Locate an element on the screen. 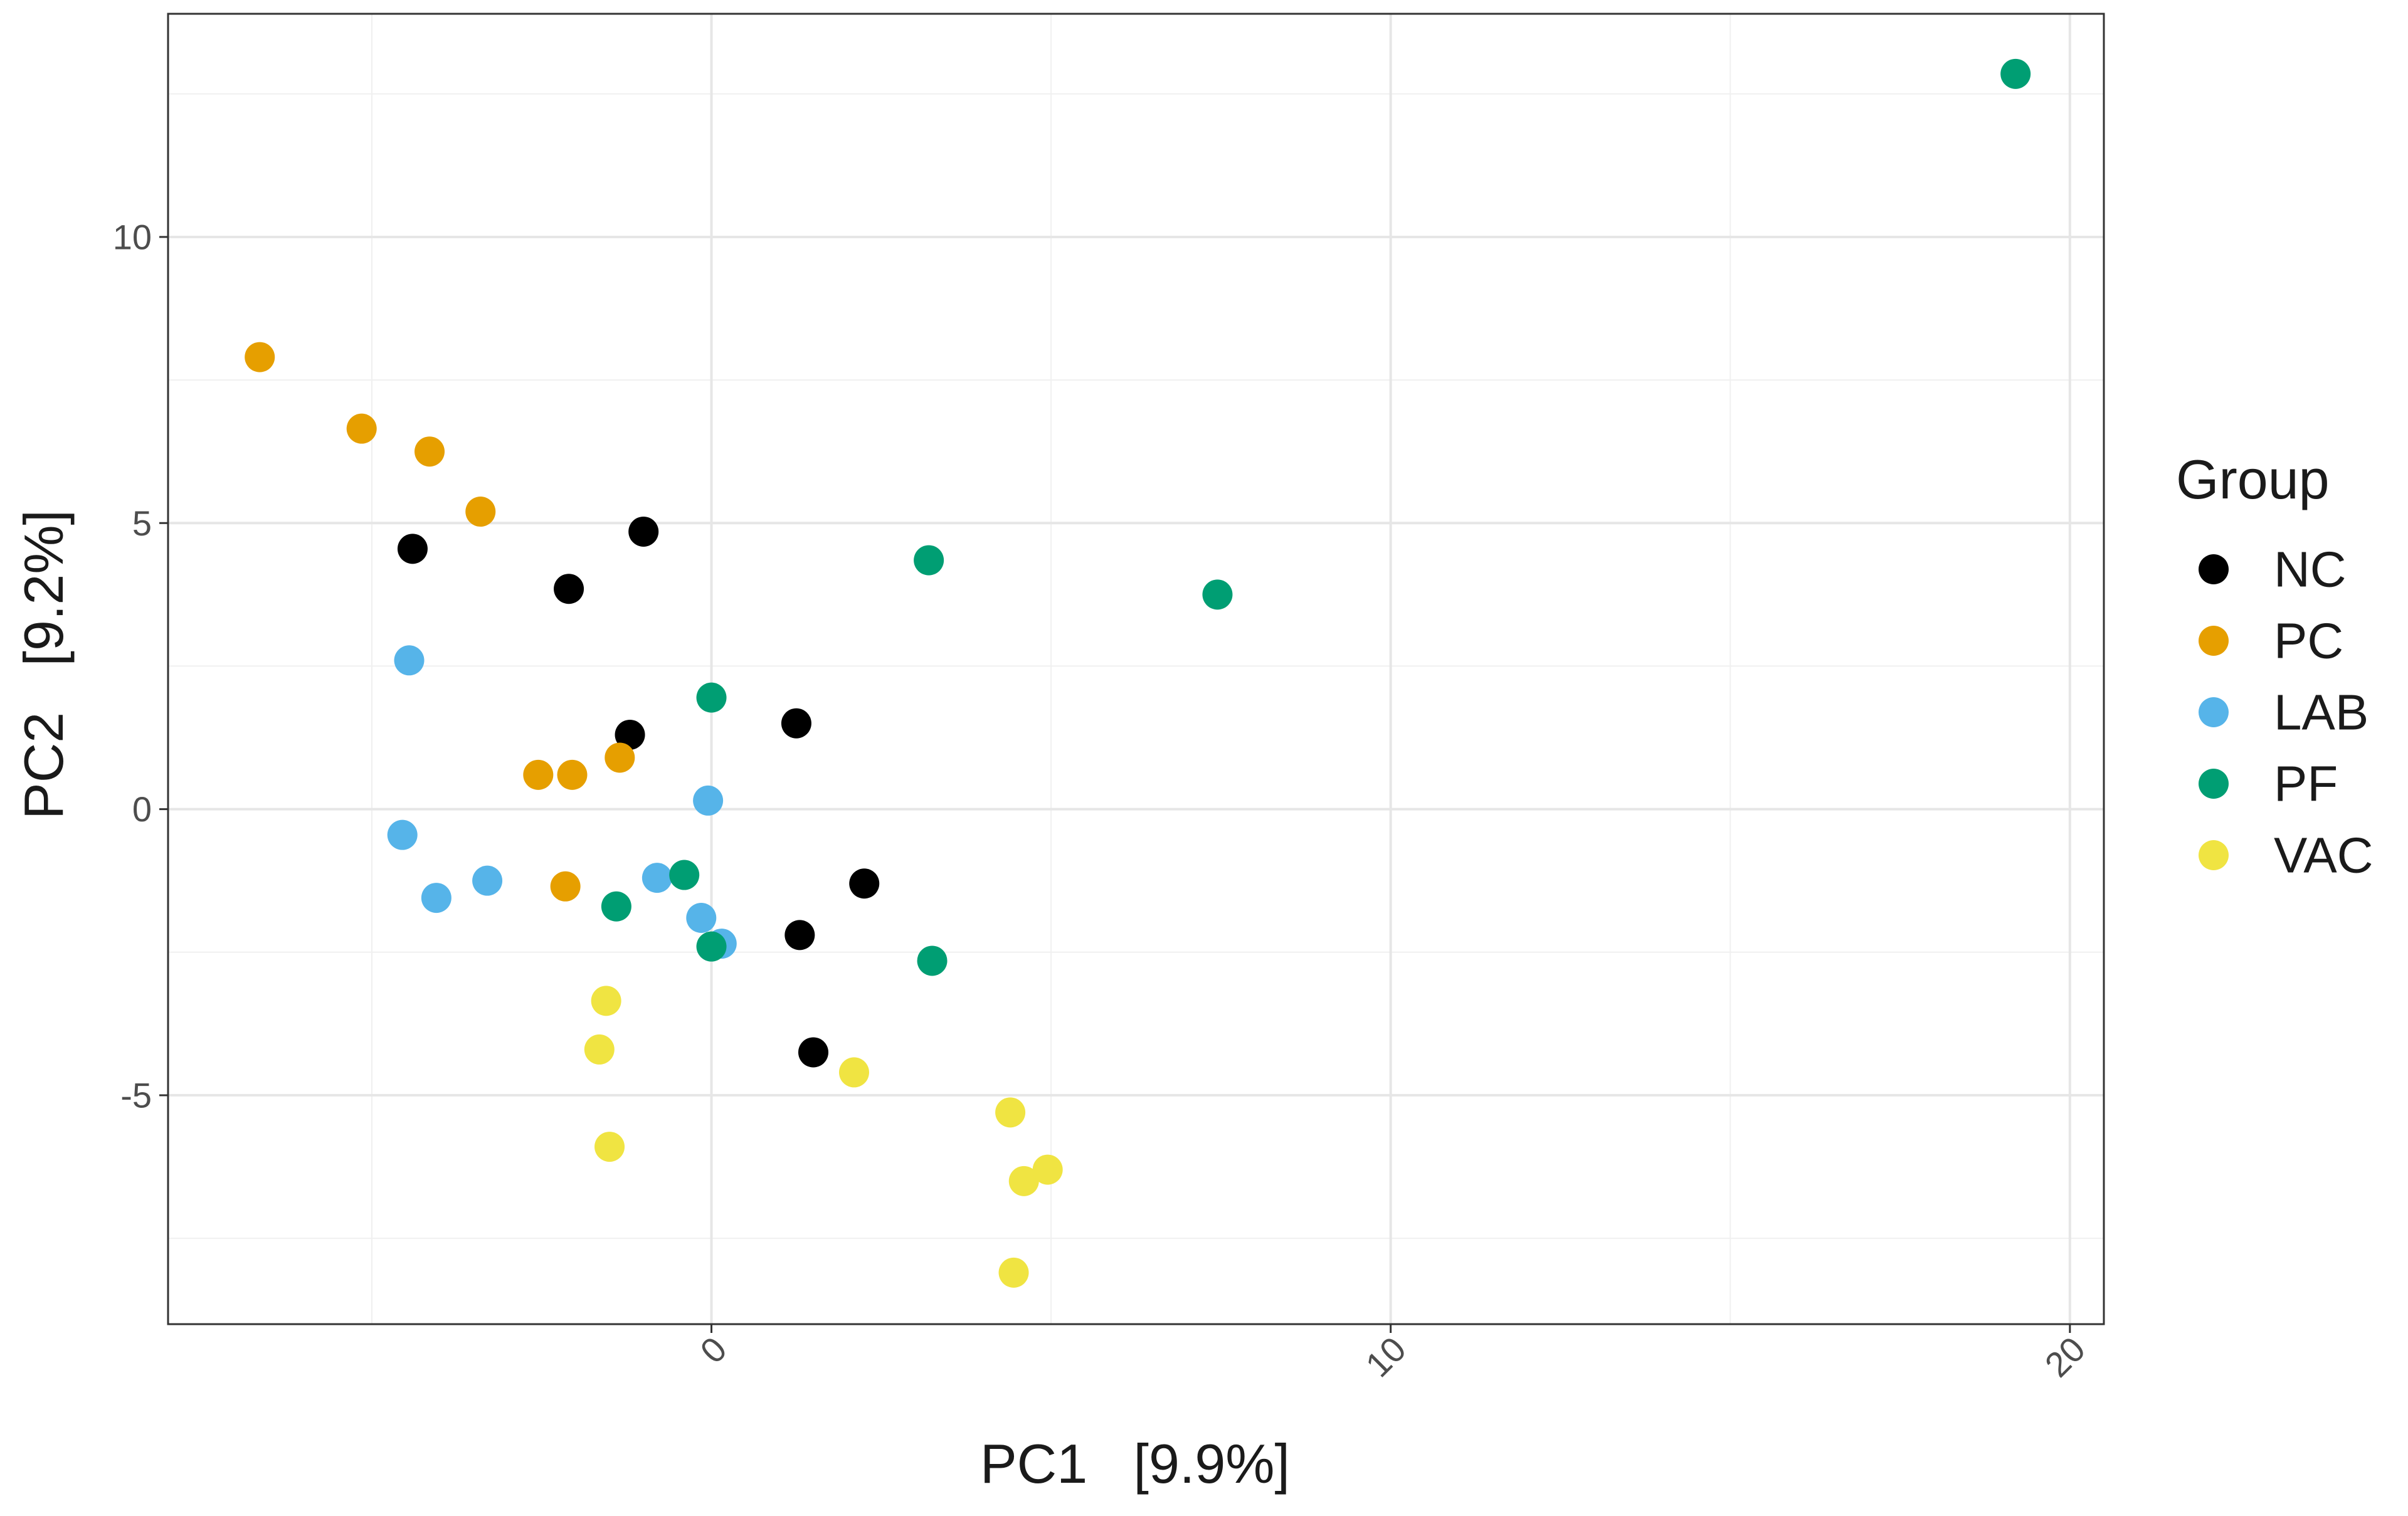  legend-label-lab: LAB is located at coordinates (2321, 712).